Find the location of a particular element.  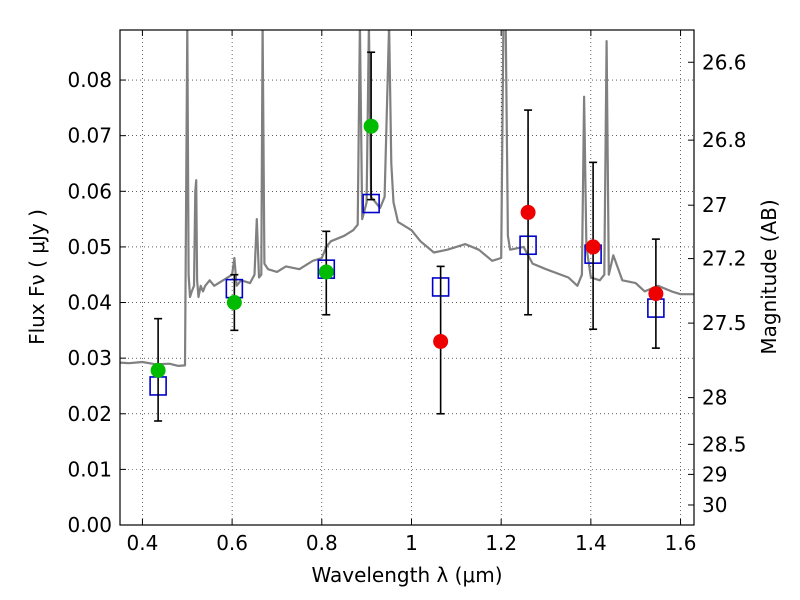

x-tick-label: 1.4 is located at coordinates (591, 543).